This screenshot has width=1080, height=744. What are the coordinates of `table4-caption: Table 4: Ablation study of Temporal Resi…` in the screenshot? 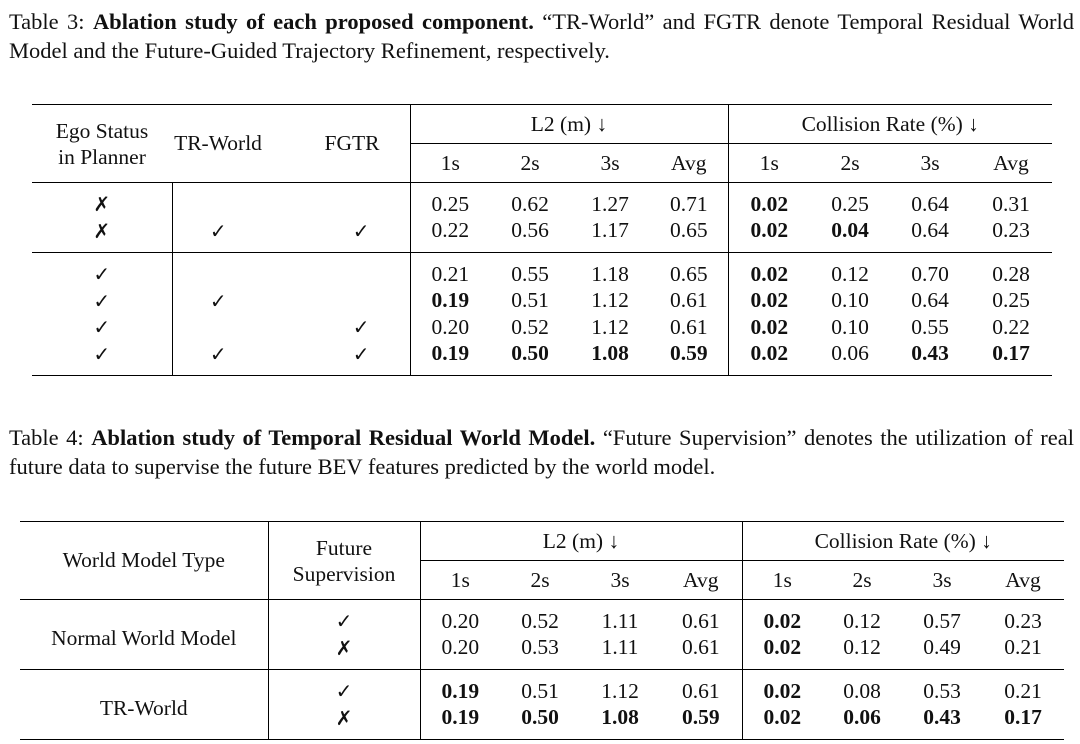 It's located at (541, 452).